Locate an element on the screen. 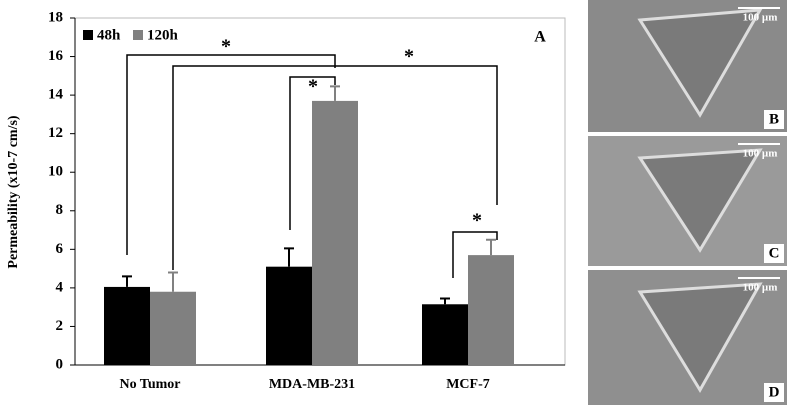  y-tick-label: 10 is located at coordinates (55, 172).